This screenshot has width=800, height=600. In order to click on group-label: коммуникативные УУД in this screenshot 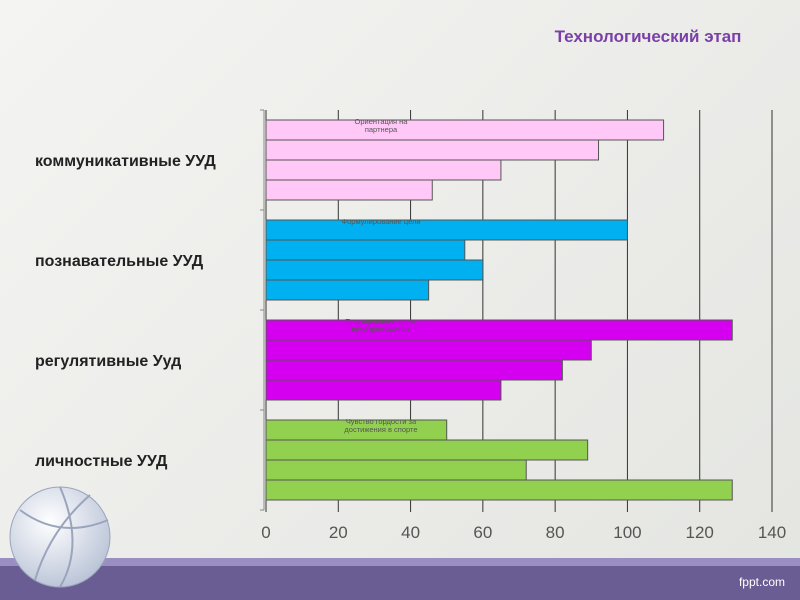, I will do `click(125, 161)`.